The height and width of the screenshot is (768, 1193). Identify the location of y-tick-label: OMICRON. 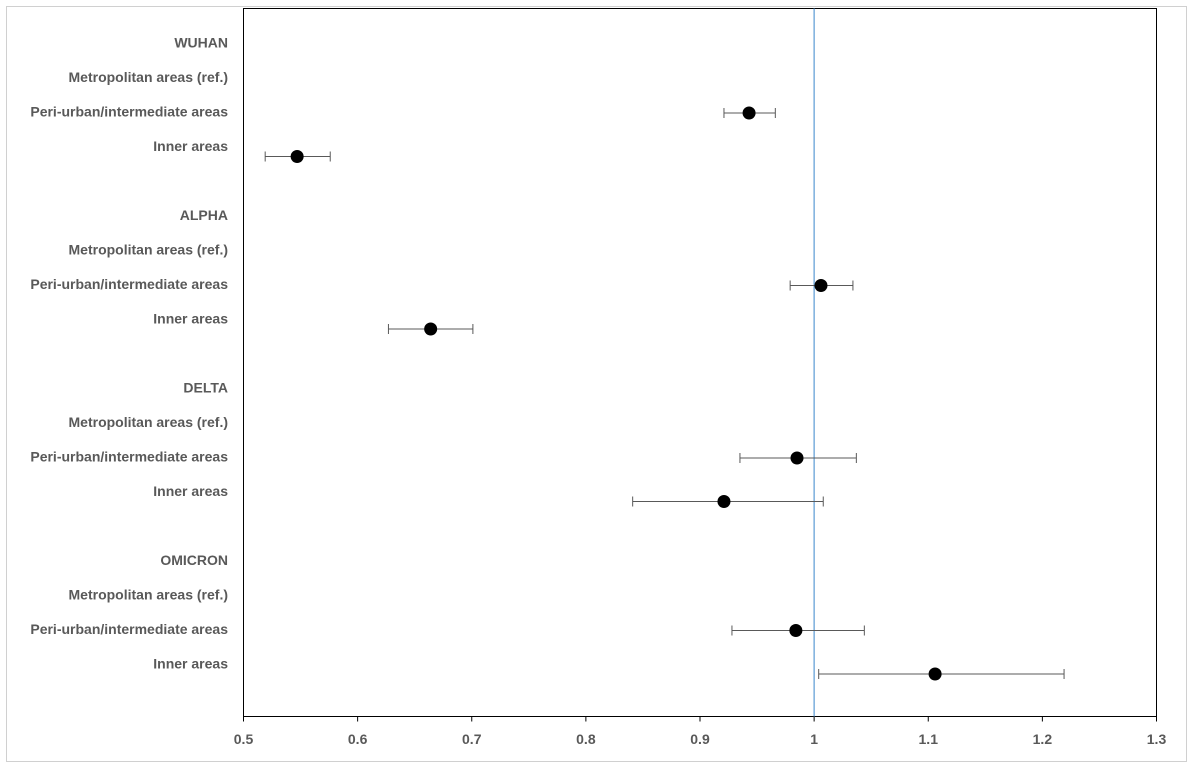
(194, 560).